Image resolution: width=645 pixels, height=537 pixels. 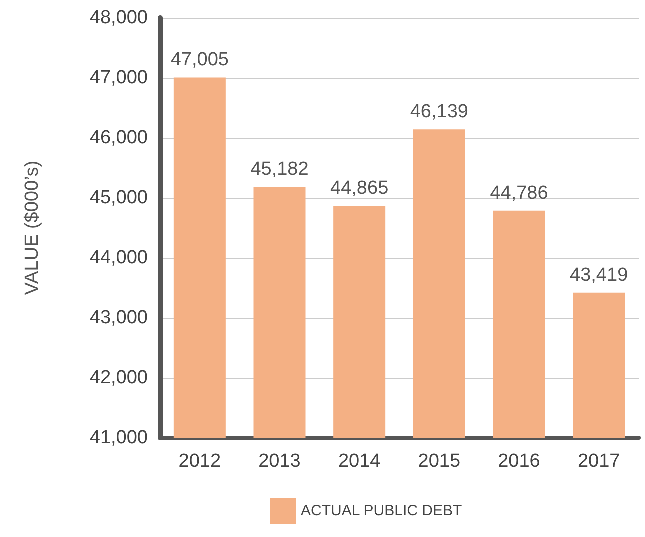 What do you see at coordinates (279, 461) in the screenshot?
I see `x-tick-label: 2013` at bounding box center [279, 461].